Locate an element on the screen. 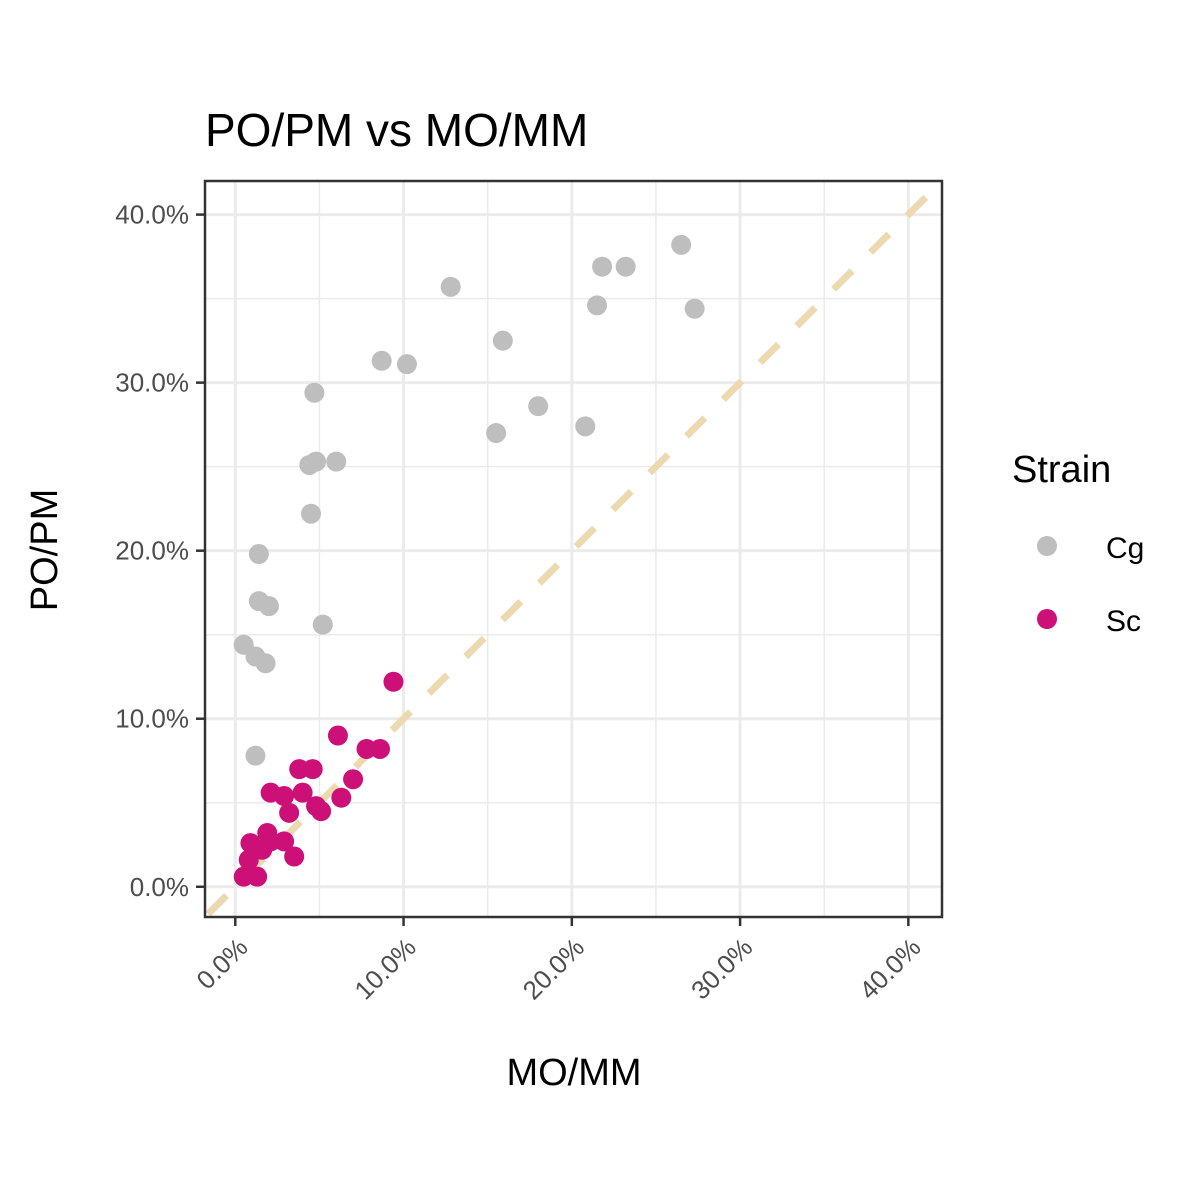 This screenshot has height=1200, width=1200. x-tick-label: 0.0% is located at coordinates (221, 963).